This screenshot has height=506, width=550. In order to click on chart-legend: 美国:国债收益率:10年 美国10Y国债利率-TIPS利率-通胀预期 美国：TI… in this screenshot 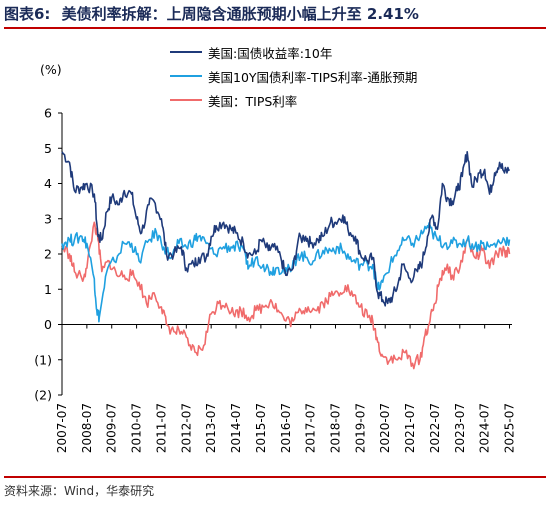, I will do `click(293, 76)`.